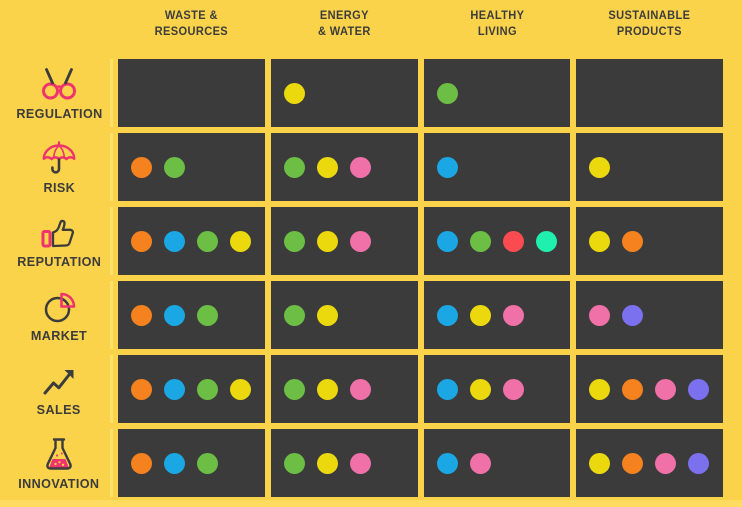  I want to click on matrix-cells-market, so click(420, 315).